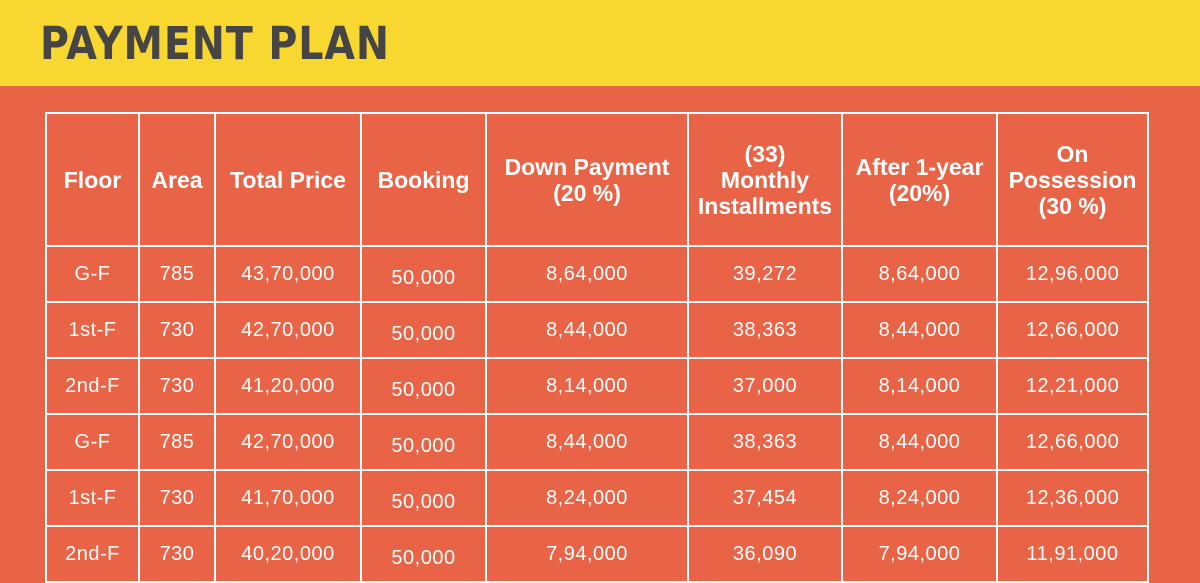  I want to click on header-after-1-year-line: After 1-year, so click(919, 166).